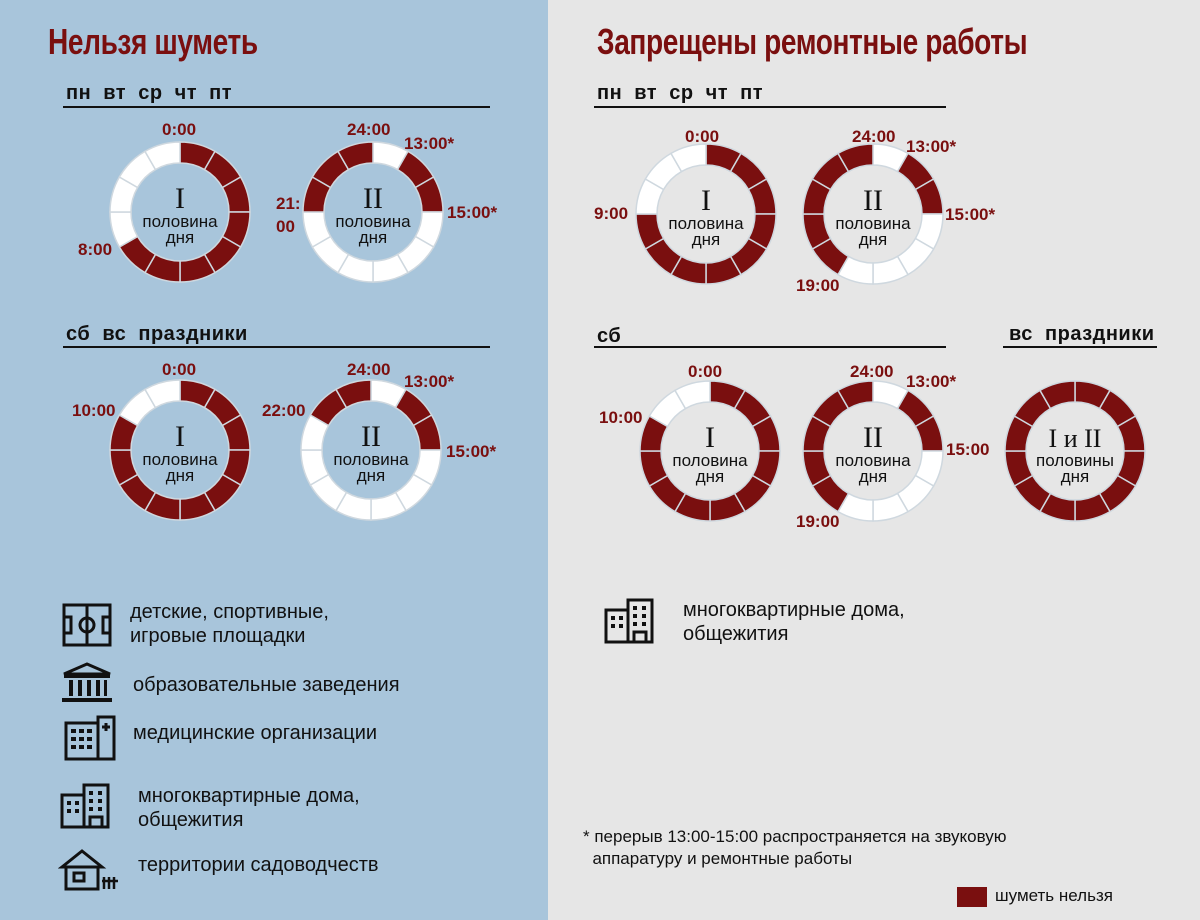 Image resolution: width=1200 pixels, height=920 pixels. What do you see at coordinates (611, 213) in the screenshot?
I see `dial-time-label: 9:00` at bounding box center [611, 213].